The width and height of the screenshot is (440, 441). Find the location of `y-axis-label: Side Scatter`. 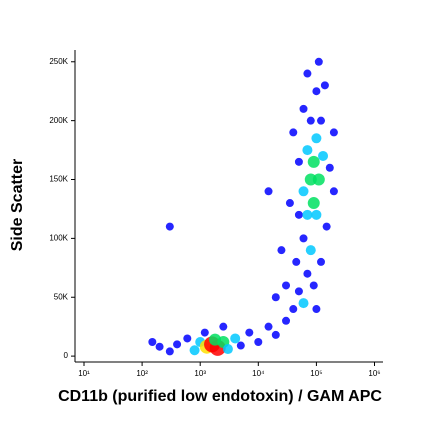

y-axis-label: Side Scatter is located at coordinates (17, 205).